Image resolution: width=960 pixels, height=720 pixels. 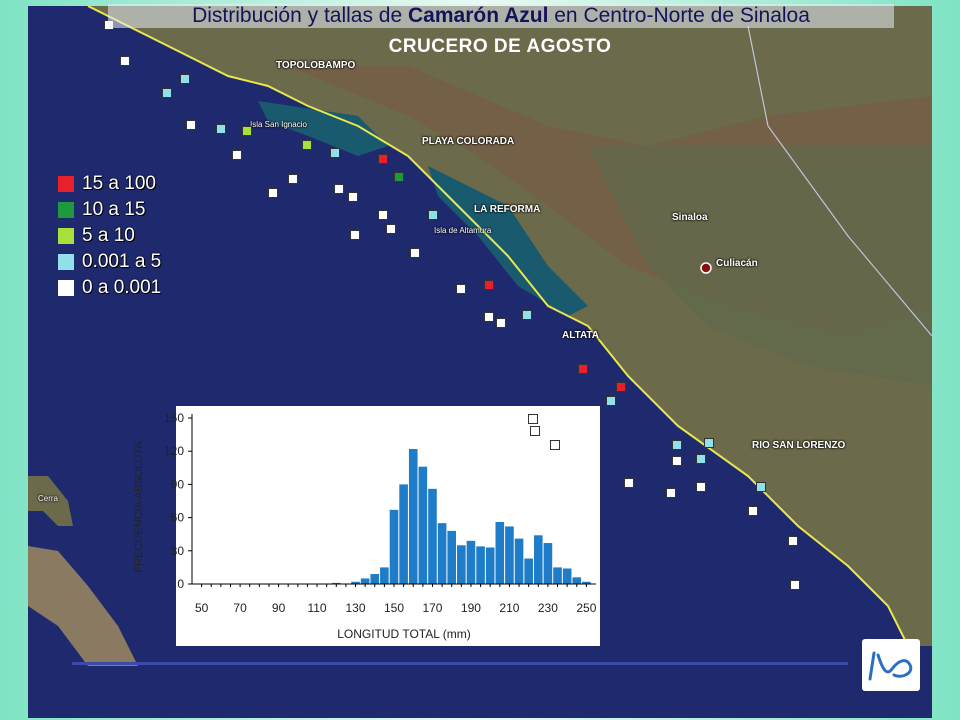 What do you see at coordinates (471, 608) in the screenshot?
I see `x-tick-label: 190` at bounding box center [471, 608].